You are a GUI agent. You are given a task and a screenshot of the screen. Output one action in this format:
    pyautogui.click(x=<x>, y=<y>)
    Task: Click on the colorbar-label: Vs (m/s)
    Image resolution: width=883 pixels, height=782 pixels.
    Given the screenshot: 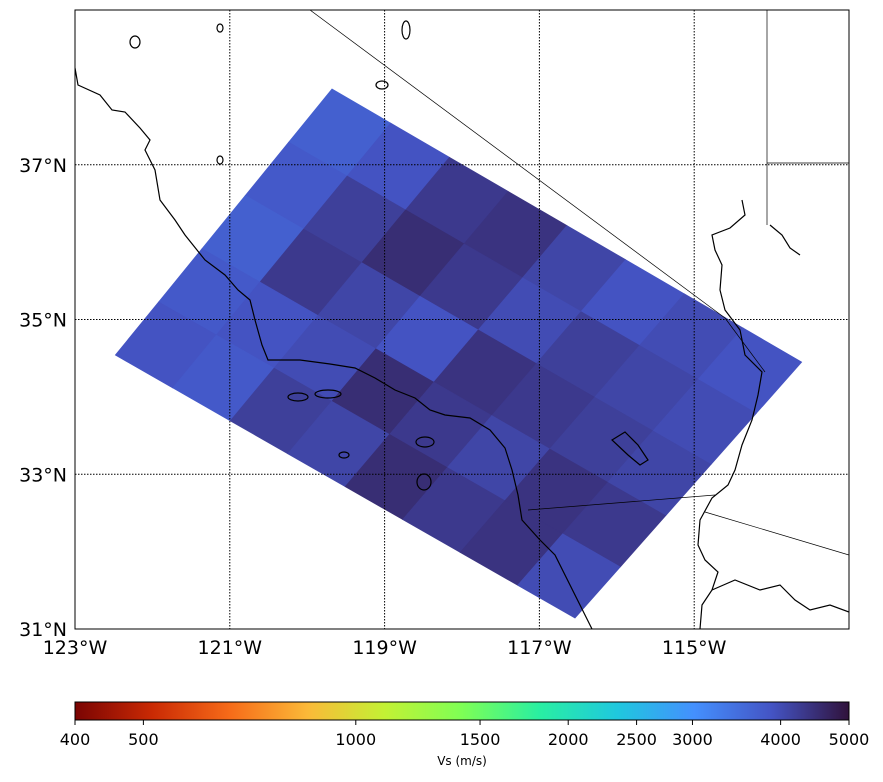 What is the action you would take?
    pyautogui.click(x=462, y=761)
    